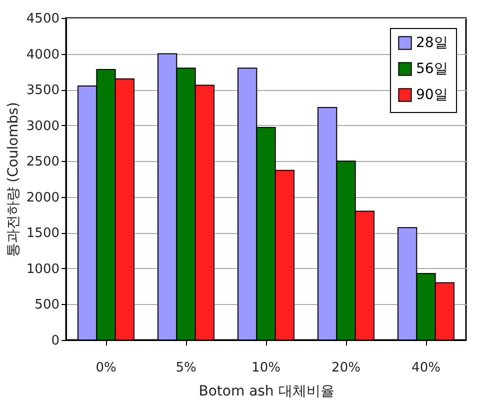 Image resolution: width=496 pixels, height=406 pixels. What do you see at coordinates (432, 95) in the screenshot?
I see `legend-label: 90일` at bounding box center [432, 95].